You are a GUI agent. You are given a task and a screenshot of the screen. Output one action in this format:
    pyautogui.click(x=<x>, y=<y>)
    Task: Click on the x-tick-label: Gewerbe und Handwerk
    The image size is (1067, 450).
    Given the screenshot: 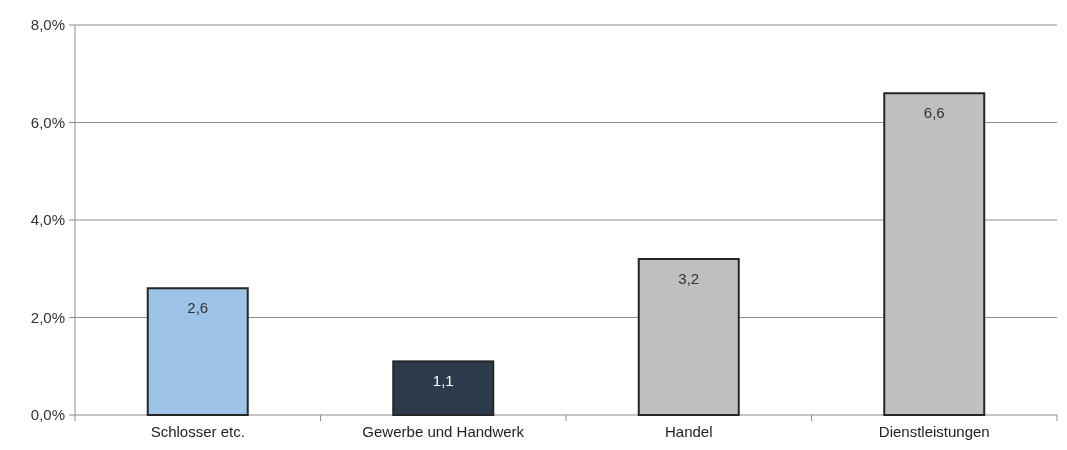 What is the action you would take?
    pyautogui.click(x=443, y=431)
    